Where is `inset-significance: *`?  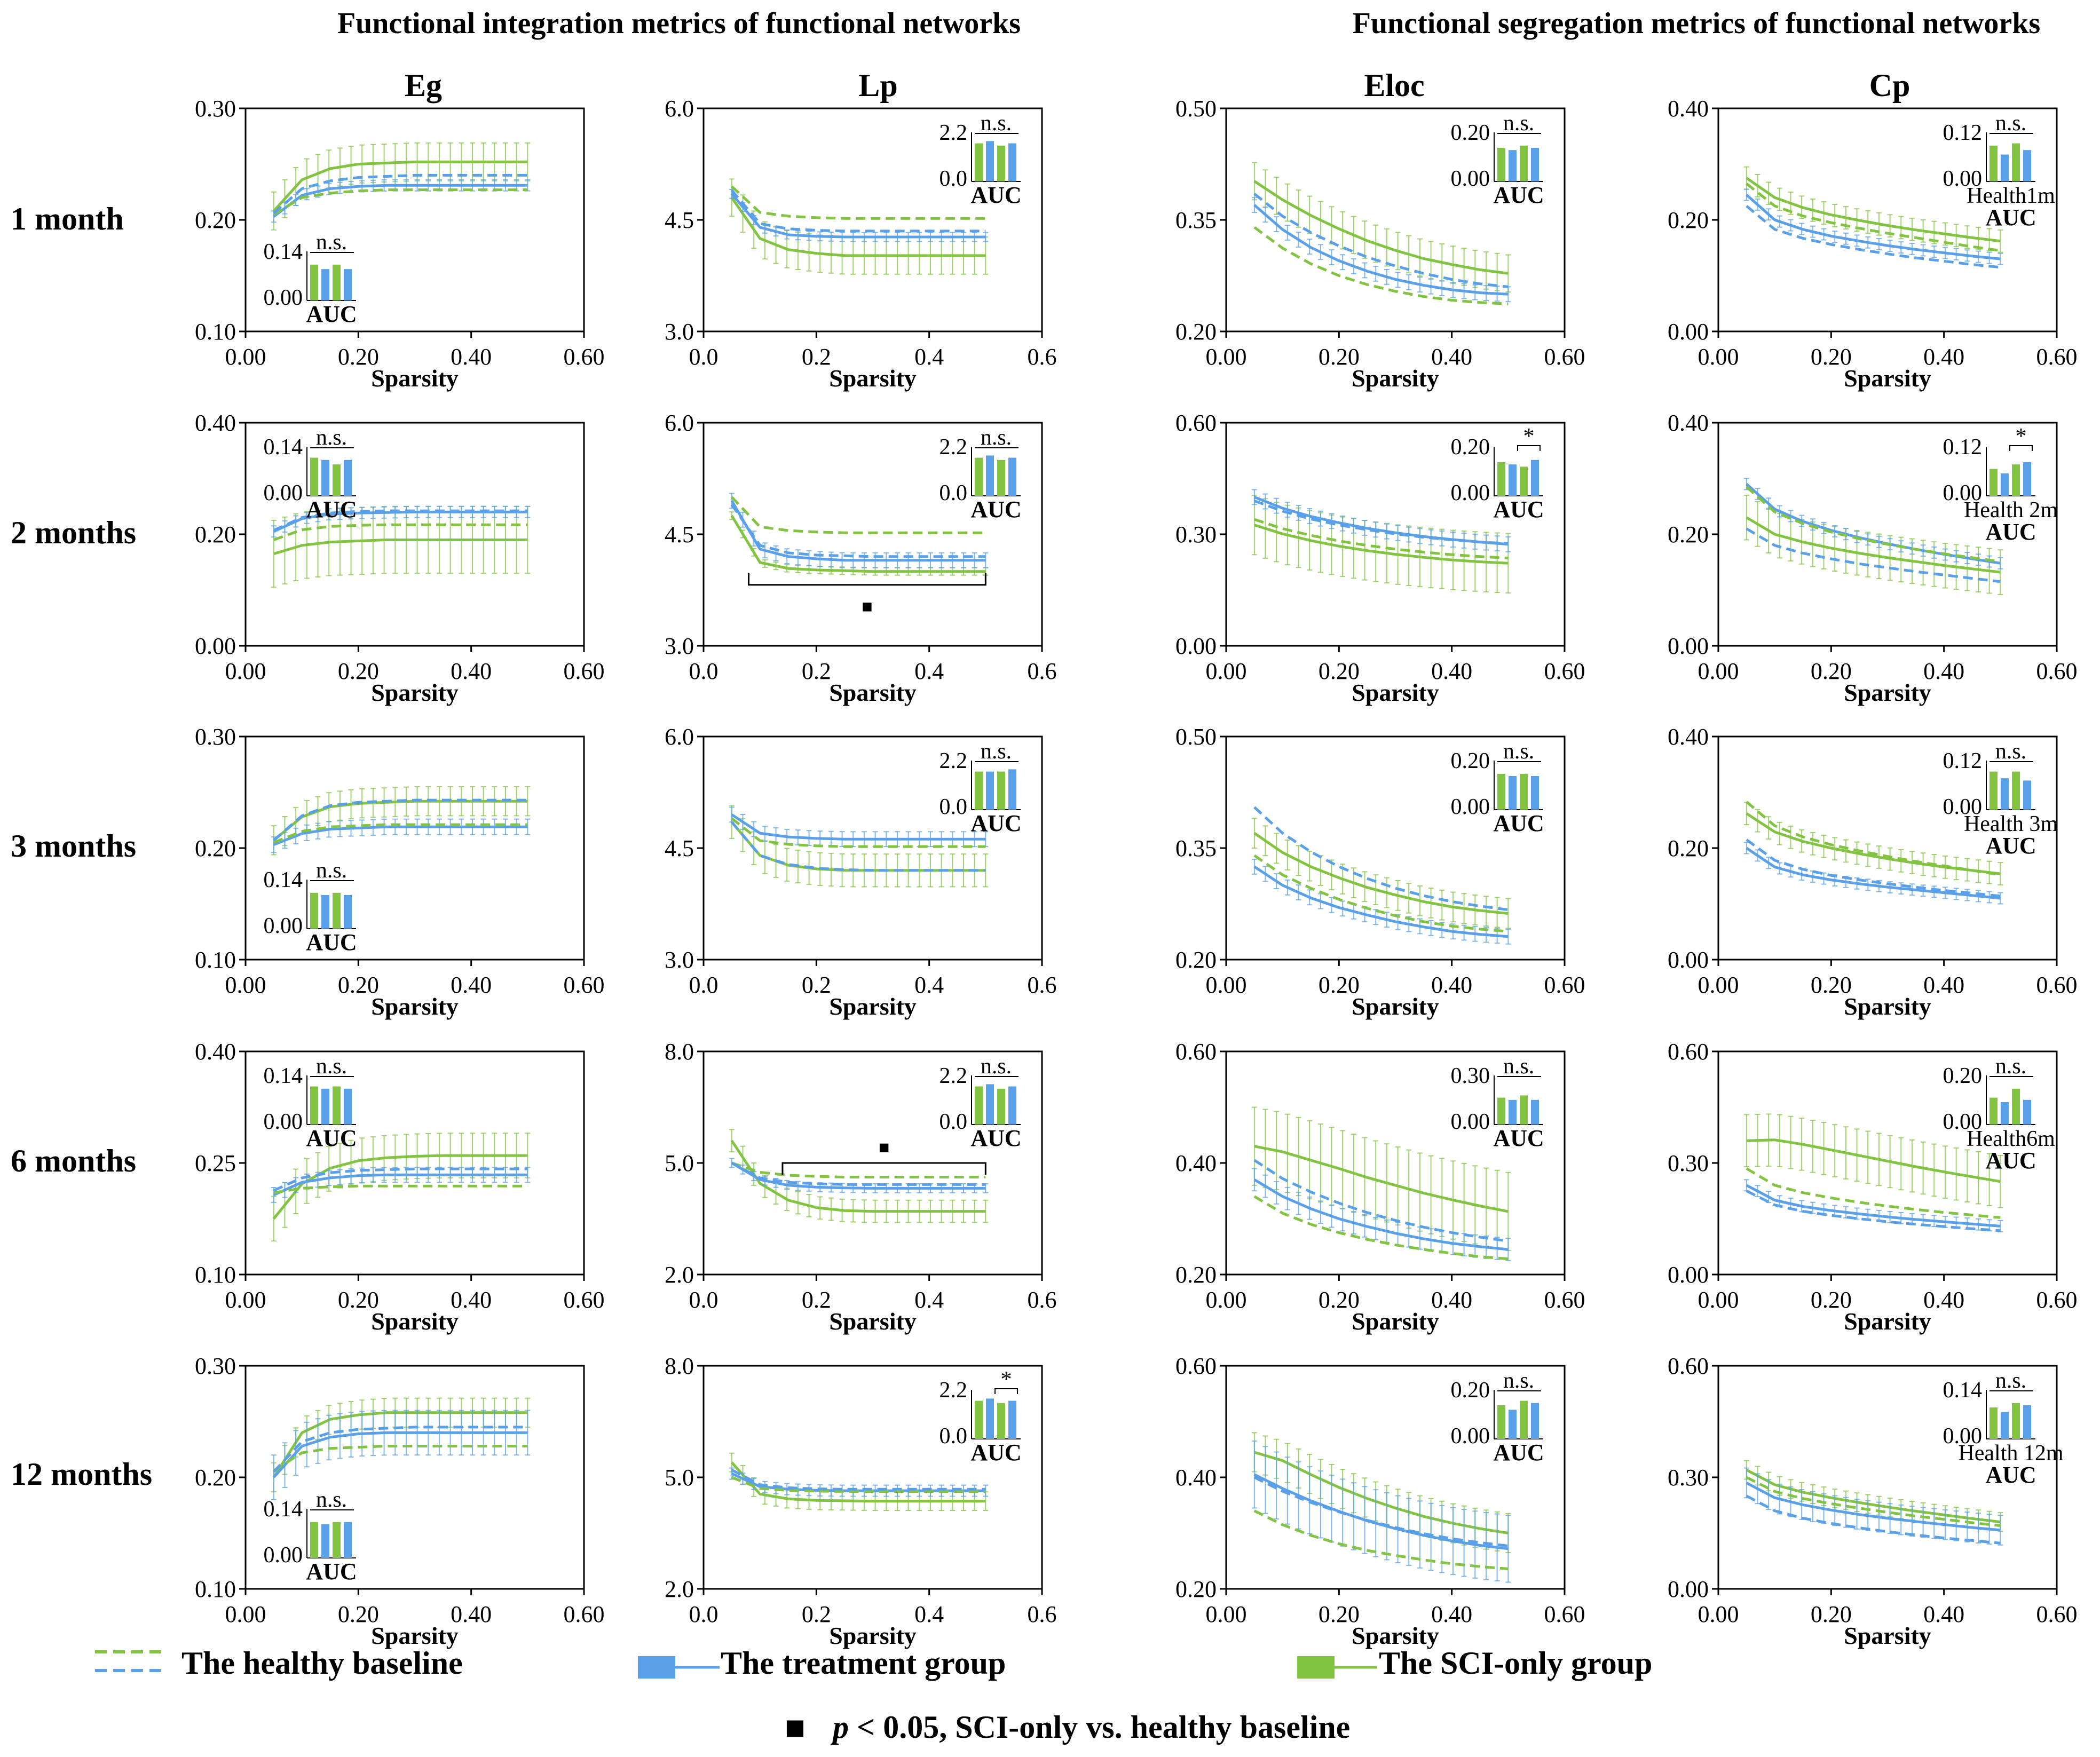 inset-significance: * is located at coordinates (1529, 436).